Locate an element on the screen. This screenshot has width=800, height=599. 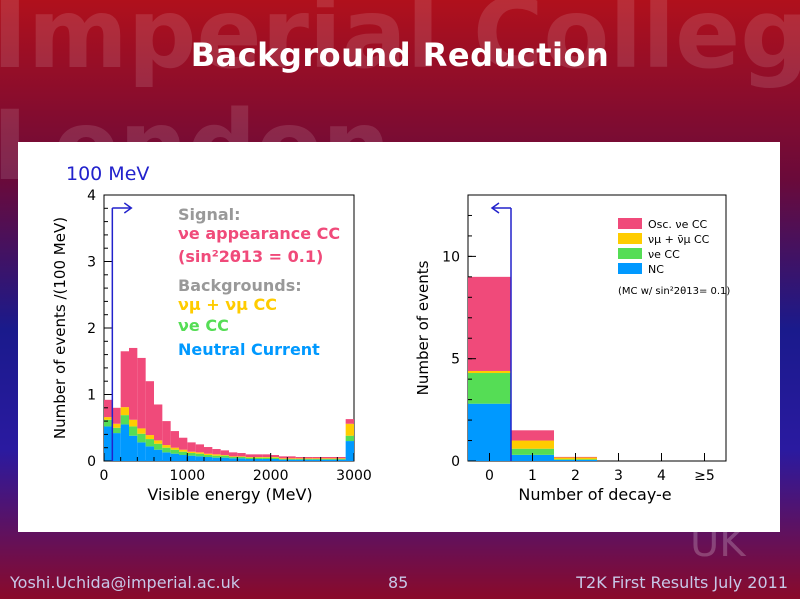
energy-xtick-label: 2000 is located at coordinates (271, 476).